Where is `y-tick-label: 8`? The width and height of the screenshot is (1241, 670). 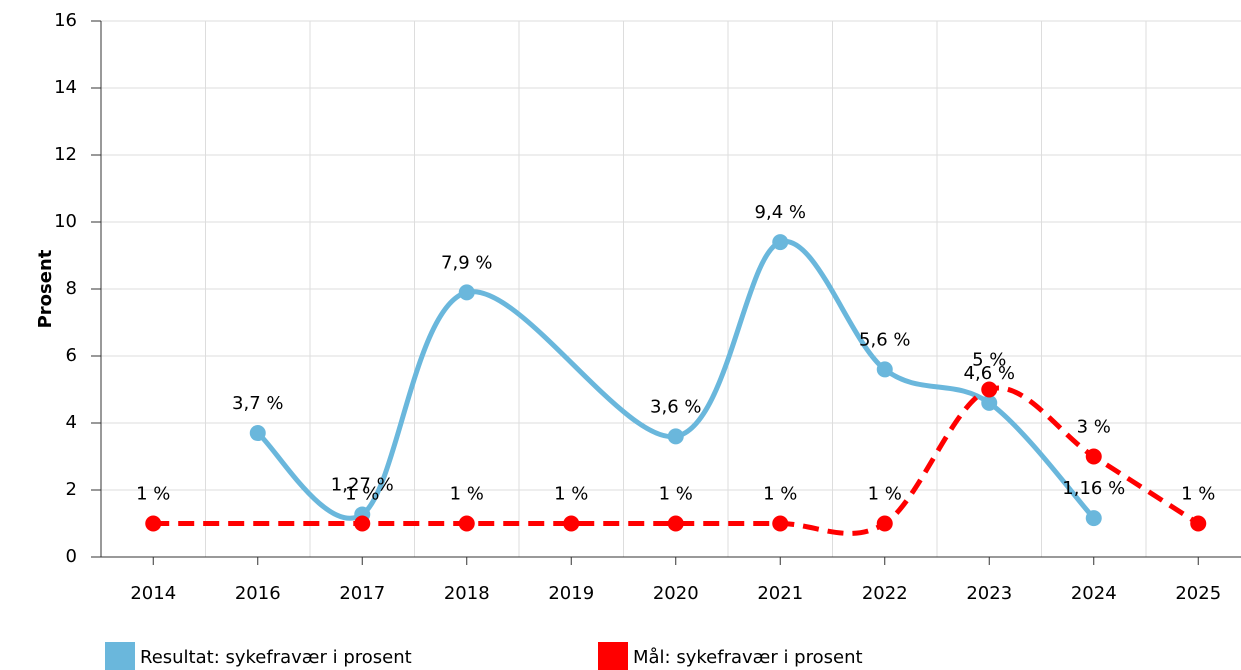
y-tick-label: 8 is located at coordinates (71, 288).